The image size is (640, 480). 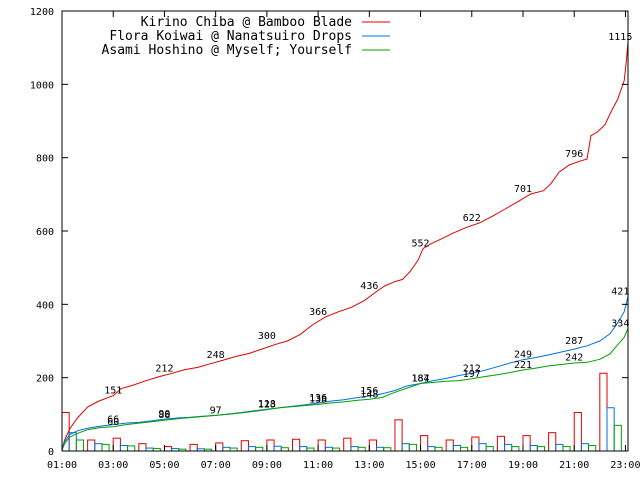 I want to click on data-label: 421, so click(x=620, y=292).